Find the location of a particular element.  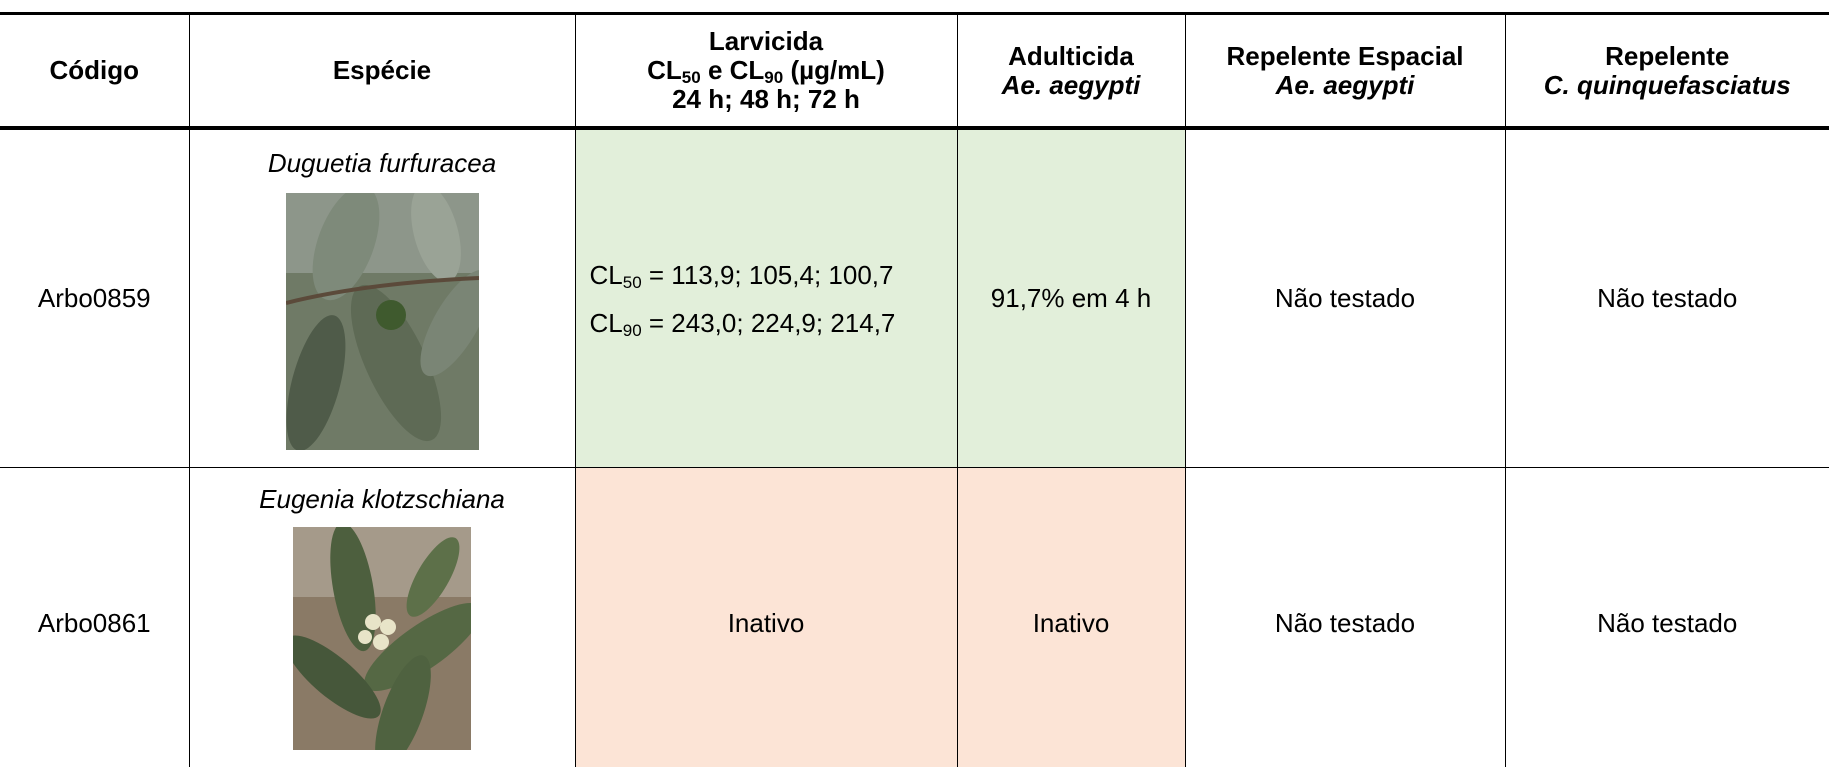

header-cell: Adulticida Ae. aegypti is located at coordinates (1070, 71).